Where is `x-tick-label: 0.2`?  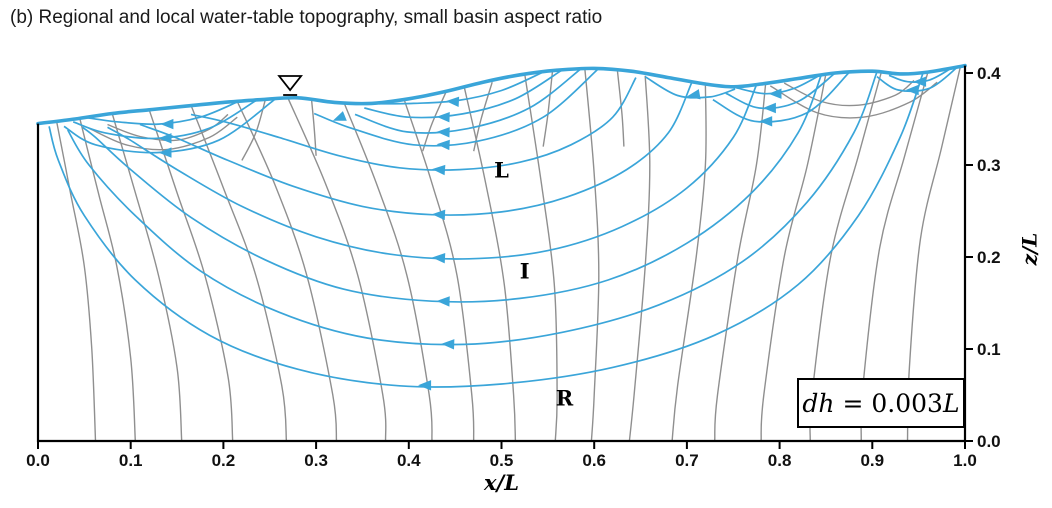 x-tick-label: 0.2 is located at coordinates (224, 460).